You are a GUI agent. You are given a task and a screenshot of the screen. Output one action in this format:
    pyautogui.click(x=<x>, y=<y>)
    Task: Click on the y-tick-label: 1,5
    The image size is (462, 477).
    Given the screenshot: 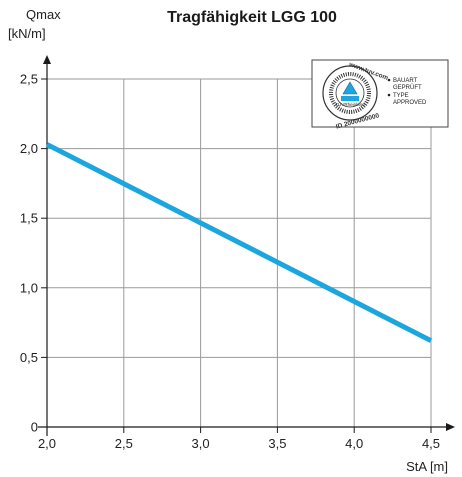 What is the action you would take?
    pyautogui.click(x=29, y=218)
    